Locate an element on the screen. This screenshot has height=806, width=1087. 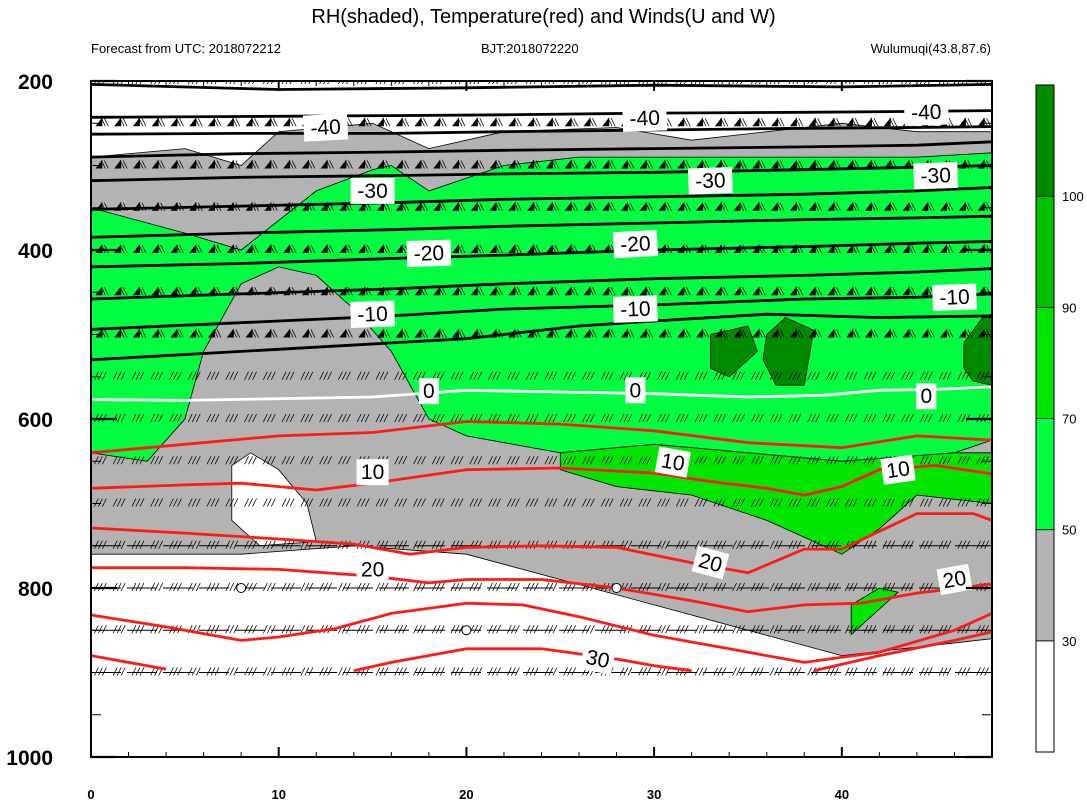
contour-label-text: -20 is located at coordinates (428, 254).